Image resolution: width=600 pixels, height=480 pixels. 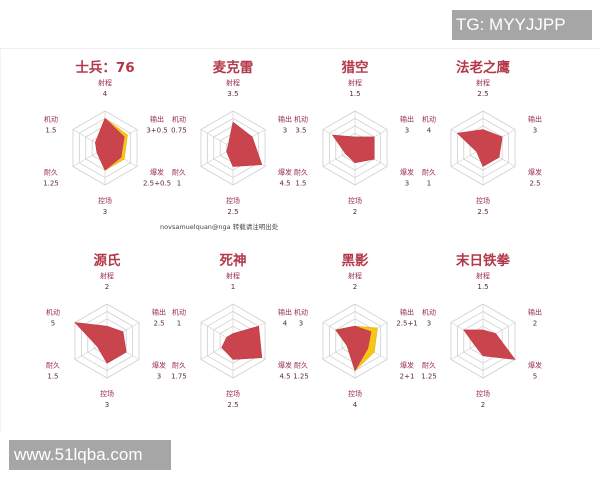 What do you see at coordinates (483, 261) in the screenshot?
I see `chart-title: 末日铁拳` at bounding box center [483, 261].